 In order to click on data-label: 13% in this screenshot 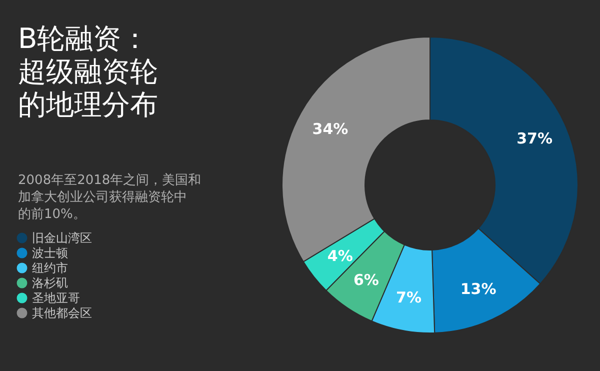, I will do `click(478, 289)`.